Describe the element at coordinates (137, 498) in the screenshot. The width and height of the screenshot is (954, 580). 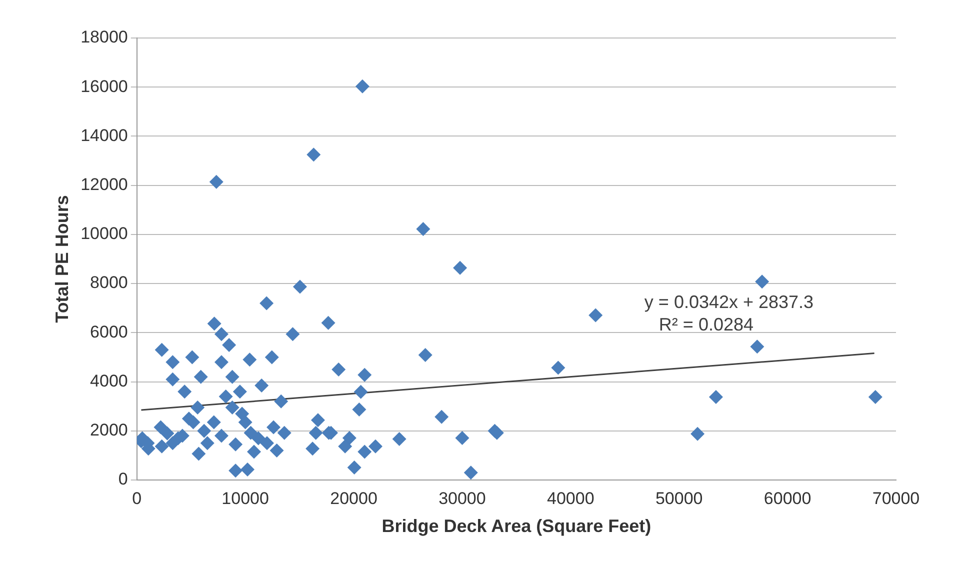
I see `x-tick-label: 0` at that location.